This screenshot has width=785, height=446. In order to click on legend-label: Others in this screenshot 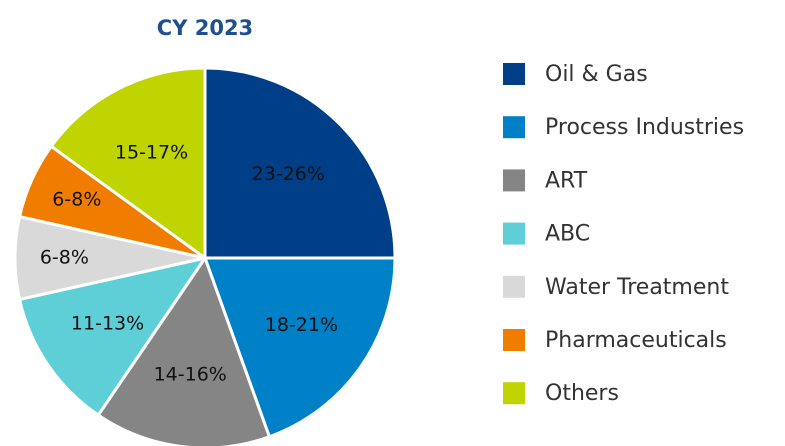, I will do `click(582, 393)`.